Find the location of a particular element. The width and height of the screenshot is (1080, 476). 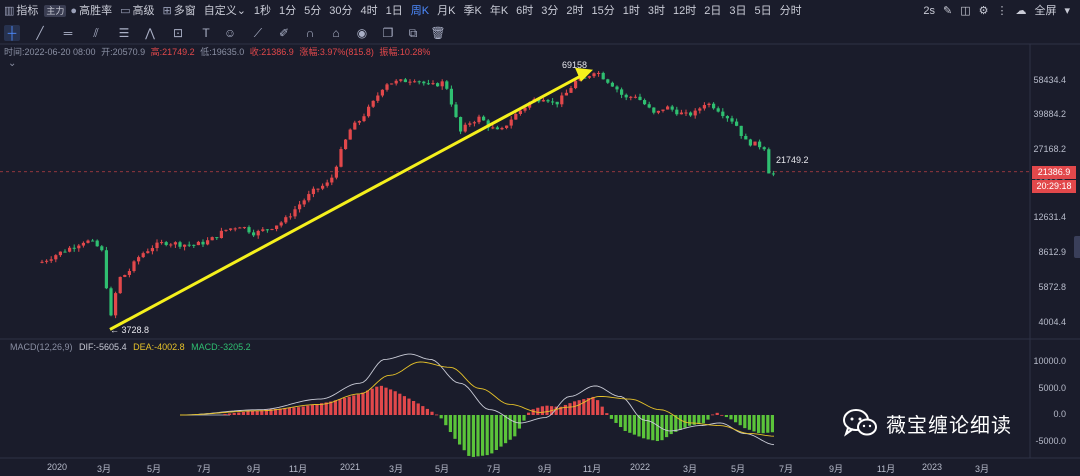

period-4: ⊞ 多窗 is located at coordinates (178, 11).